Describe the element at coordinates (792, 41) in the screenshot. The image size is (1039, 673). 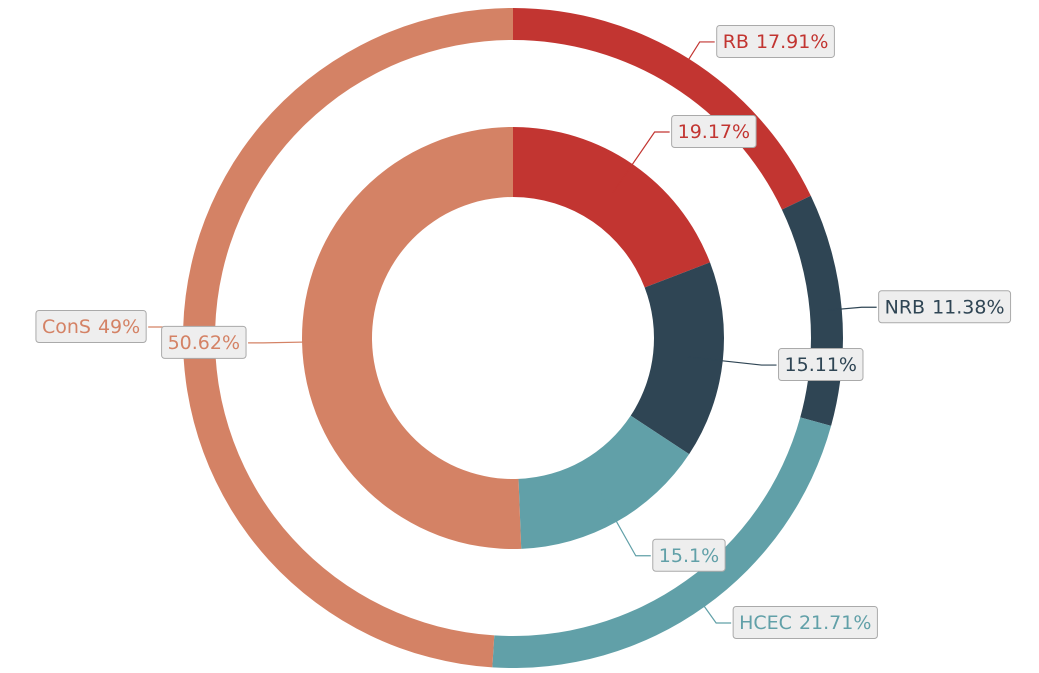
I see `value-label: 17.91%` at that location.